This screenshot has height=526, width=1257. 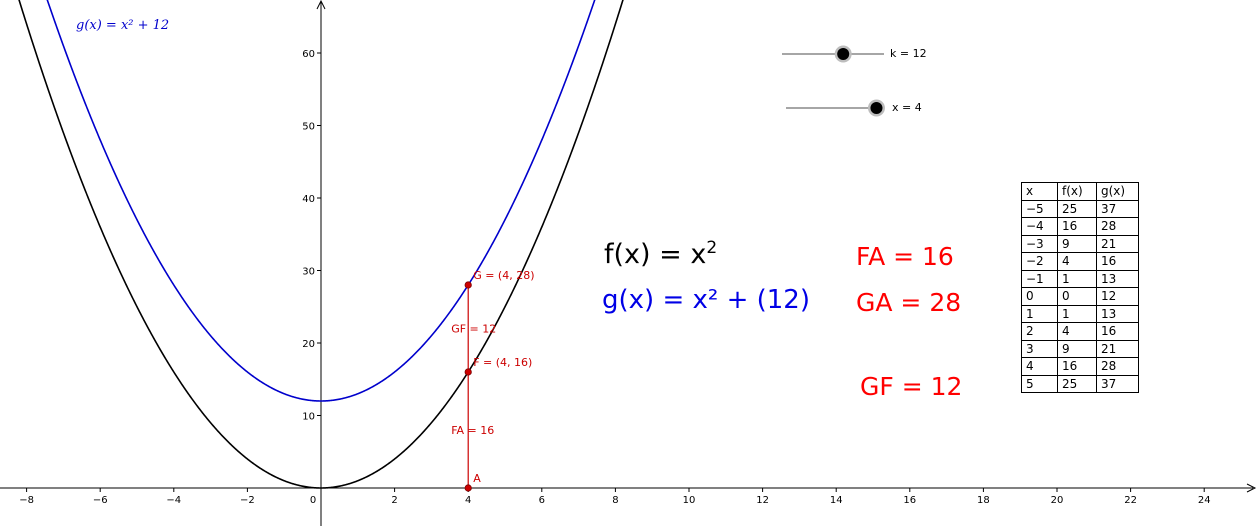 What do you see at coordinates (833, 81) in the screenshot?
I see `sliders` at bounding box center [833, 81].